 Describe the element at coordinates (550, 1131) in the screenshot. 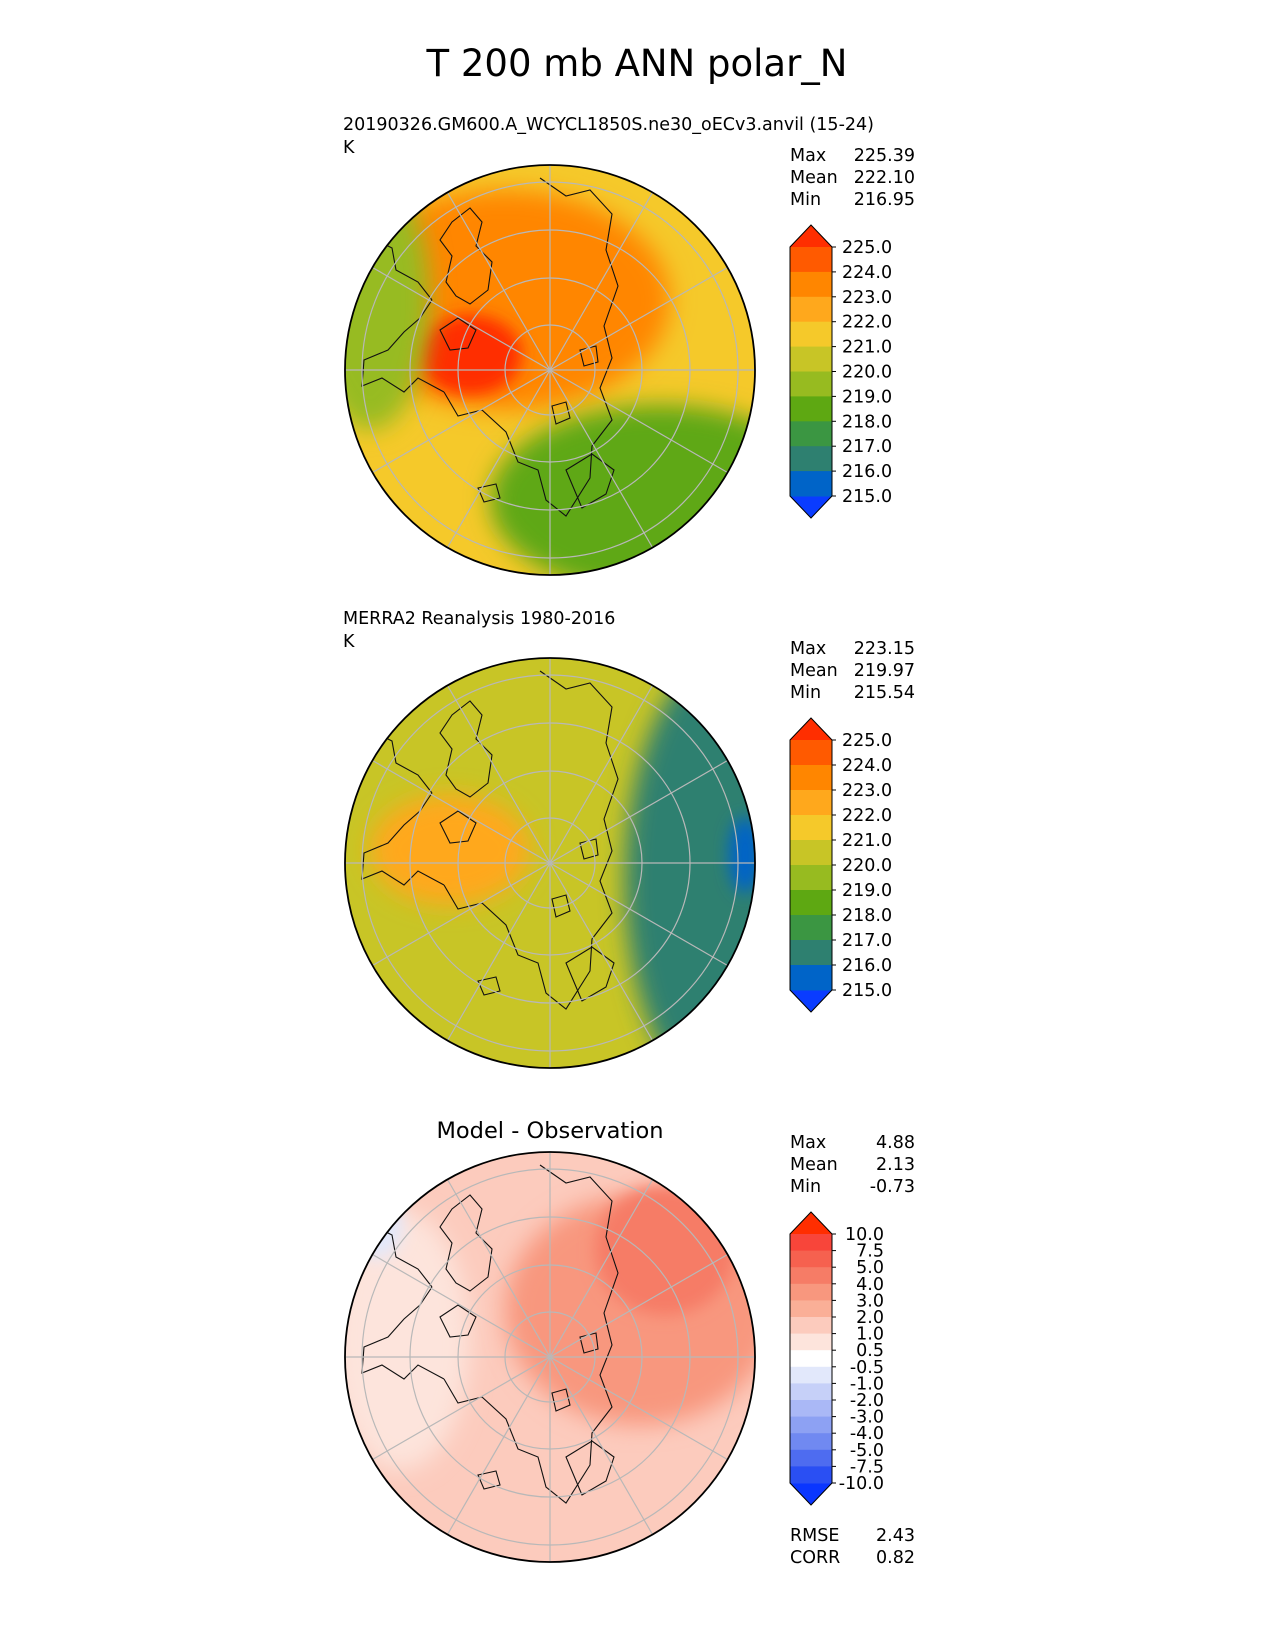

I see `panel-title: Model - Observation` at that location.